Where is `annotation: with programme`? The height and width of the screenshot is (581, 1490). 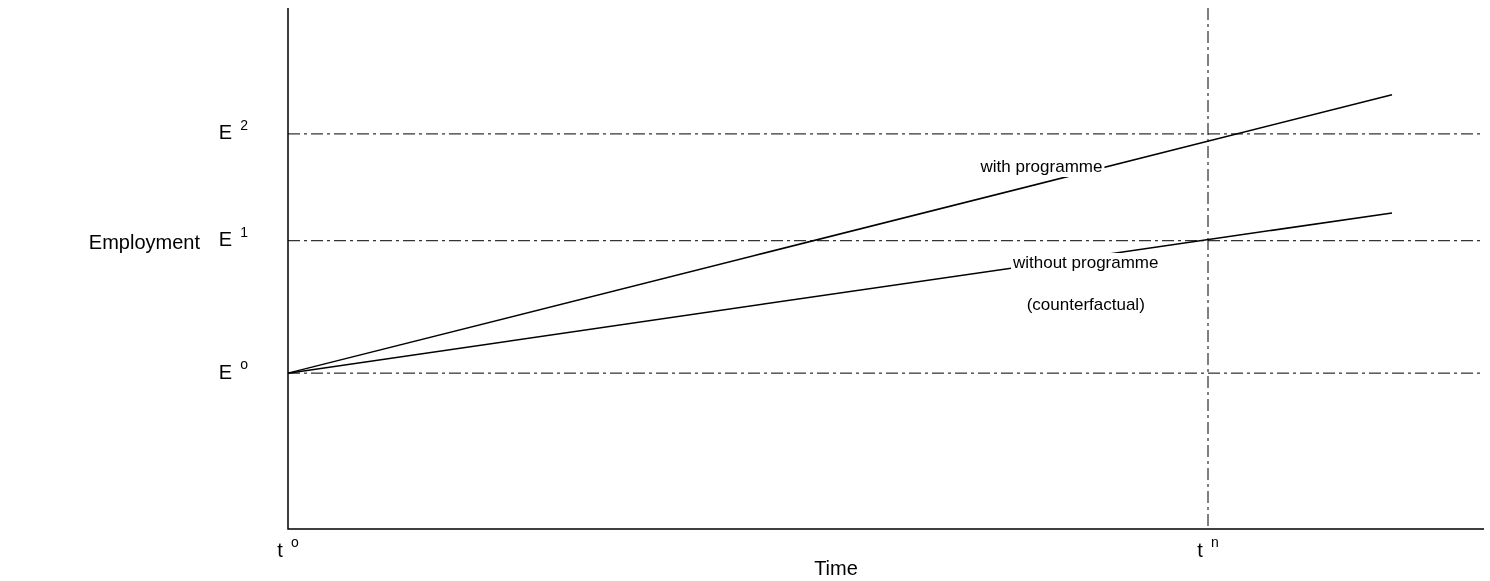 annotation: with programme is located at coordinates (1041, 166).